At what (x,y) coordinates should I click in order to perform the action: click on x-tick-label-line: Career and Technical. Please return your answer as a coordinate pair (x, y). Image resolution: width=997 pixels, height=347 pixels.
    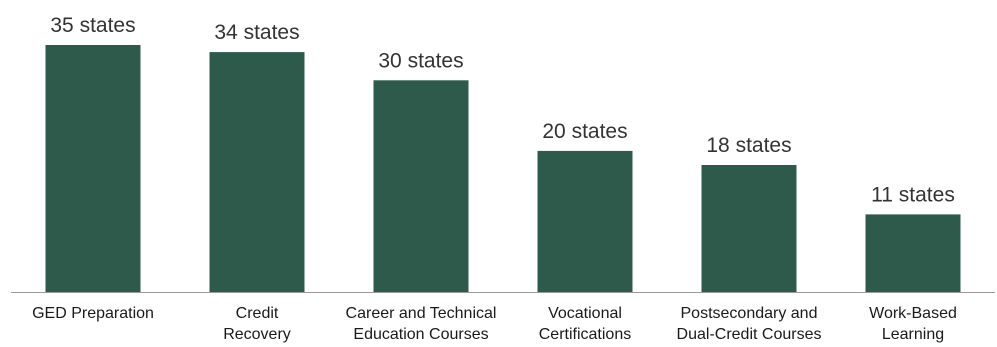
    Looking at the image, I should click on (421, 313).